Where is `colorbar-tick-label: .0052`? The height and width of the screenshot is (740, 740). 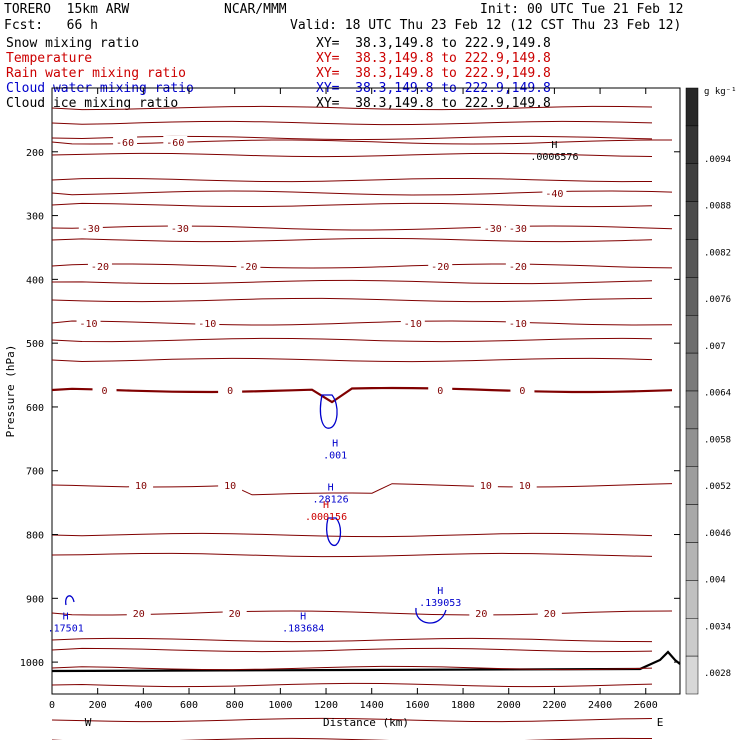
colorbar-tick-label: .0052 is located at coordinates (717, 487).